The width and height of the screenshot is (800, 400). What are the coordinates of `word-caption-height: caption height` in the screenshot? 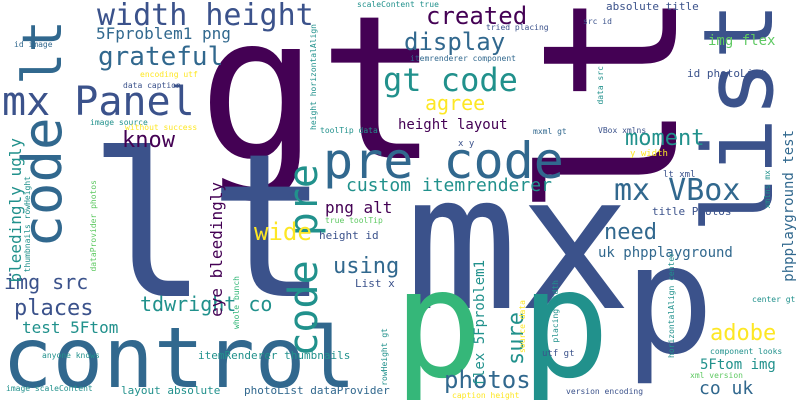 It's located at (486, 395).